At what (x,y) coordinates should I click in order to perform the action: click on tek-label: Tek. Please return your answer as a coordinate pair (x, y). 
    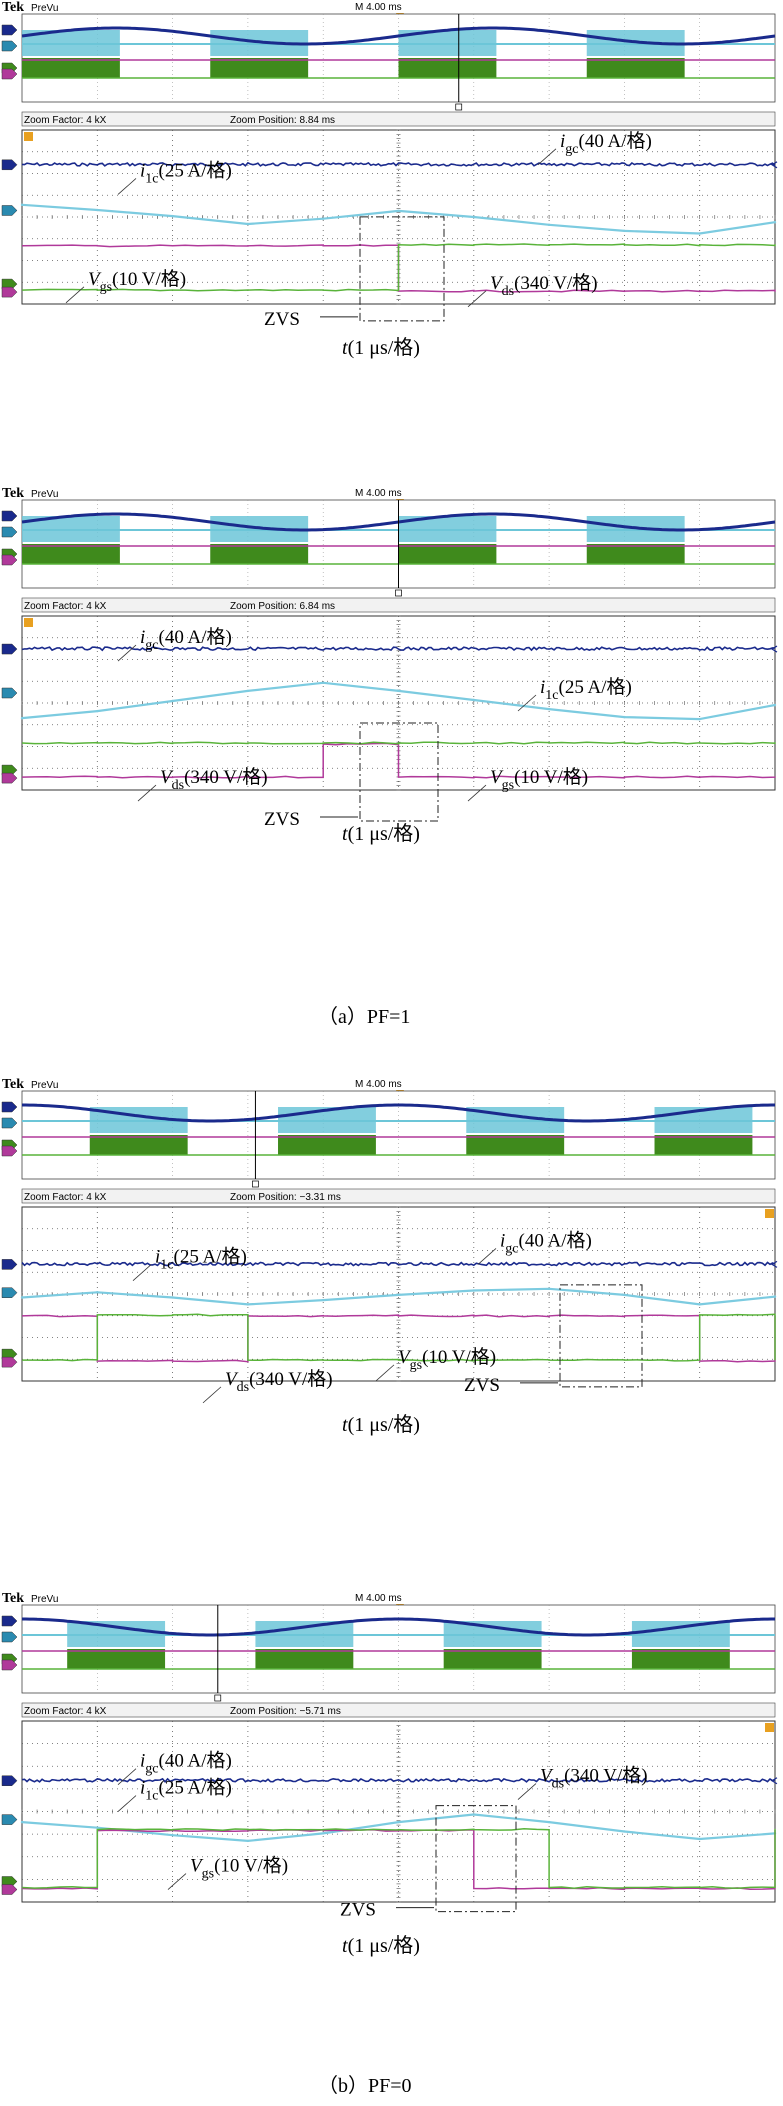
    Looking at the image, I should click on (13, 7).